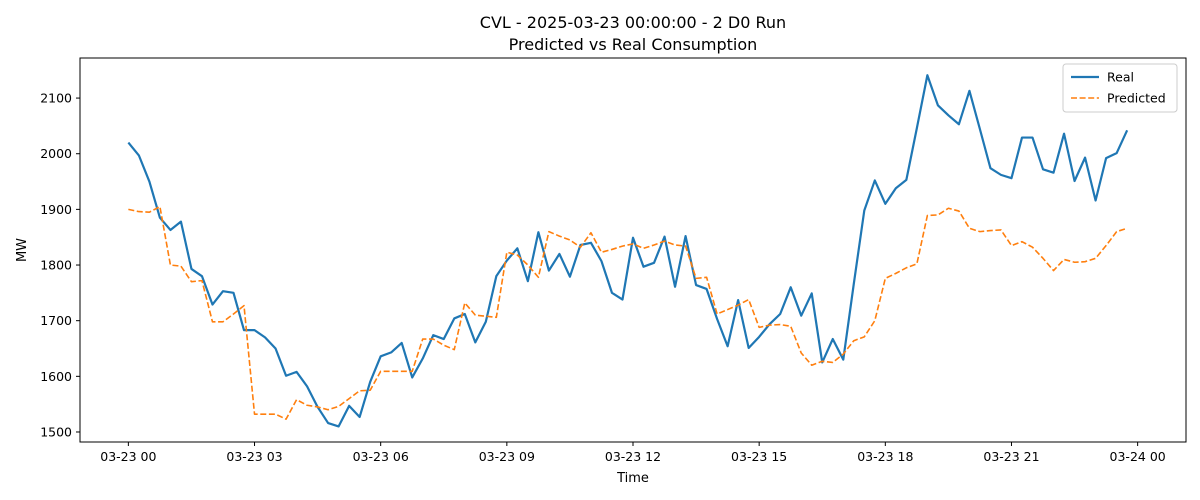  Describe the element at coordinates (254, 456) in the screenshot. I see `x-tick-label: 03-23 03` at that location.